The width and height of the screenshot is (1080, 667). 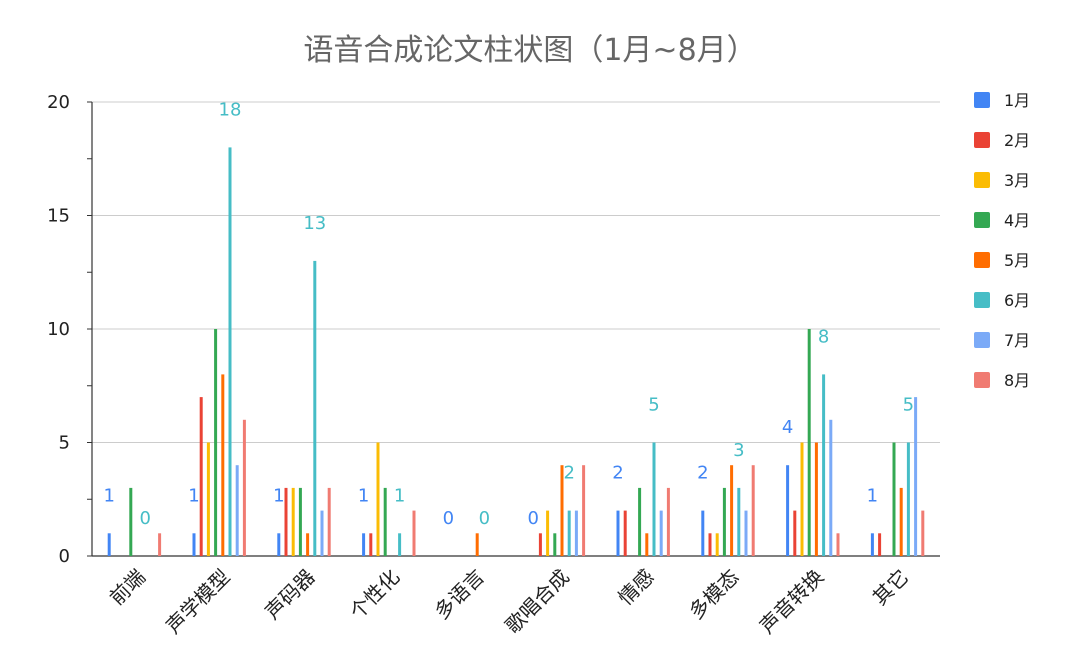 What do you see at coordinates (1017, 340) in the screenshot?
I see `legend-label: 7月` at bounding box center [1017, 340].